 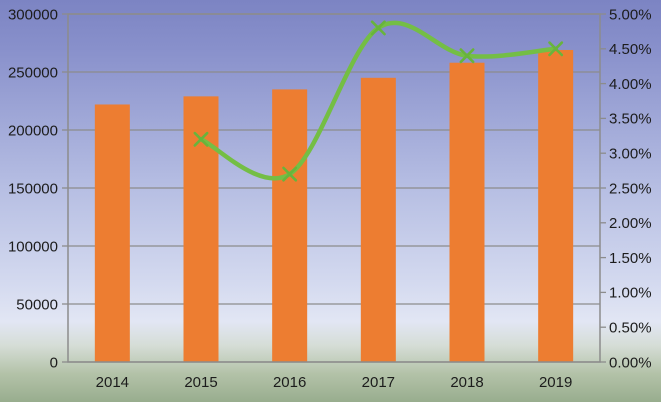 What do you see at coordinates (630, 223) in the screenshot?
I see `right-axis-label: 2.00%` at bounding box center [630, 223].